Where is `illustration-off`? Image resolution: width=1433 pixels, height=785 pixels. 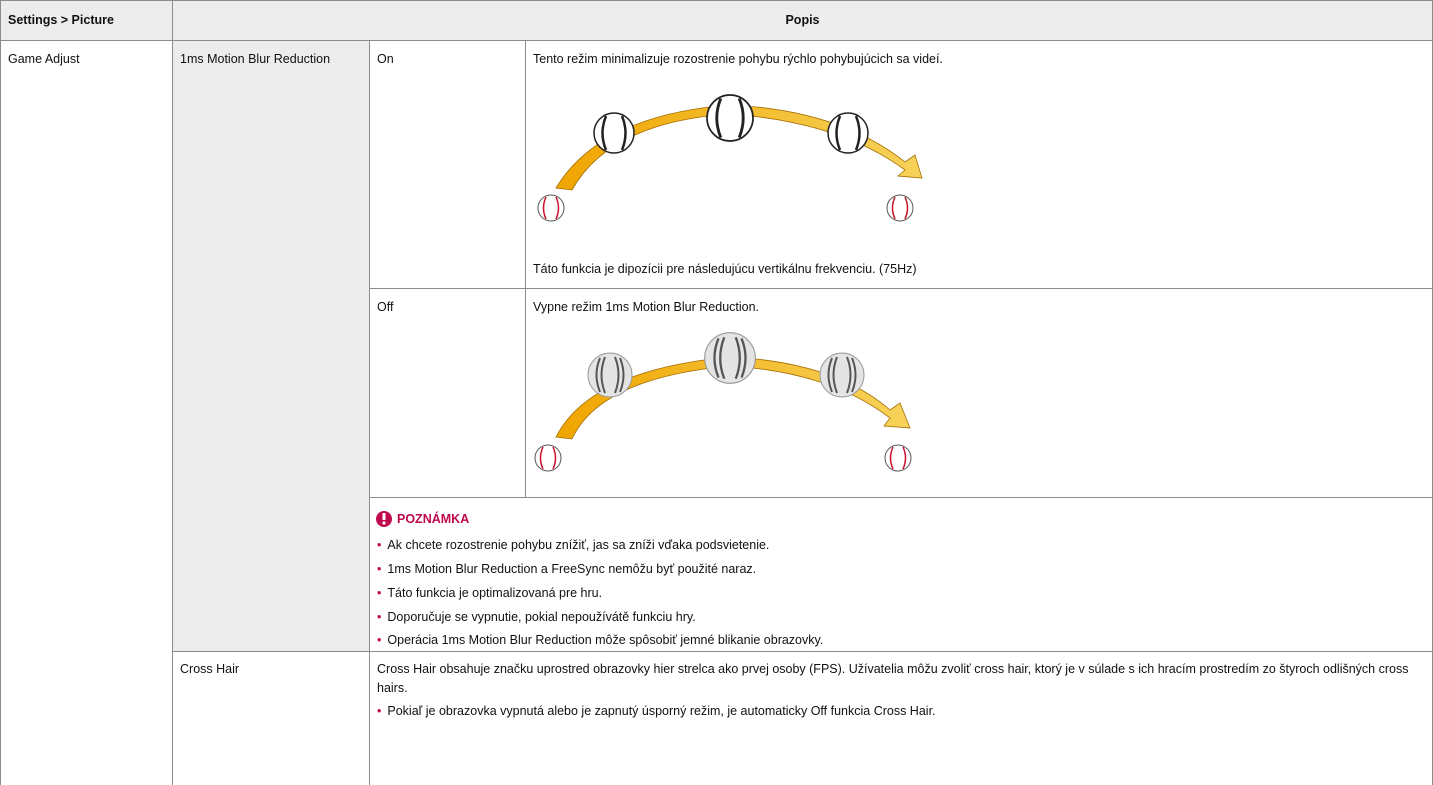
illustration-off is located at coordinates (723, 401).